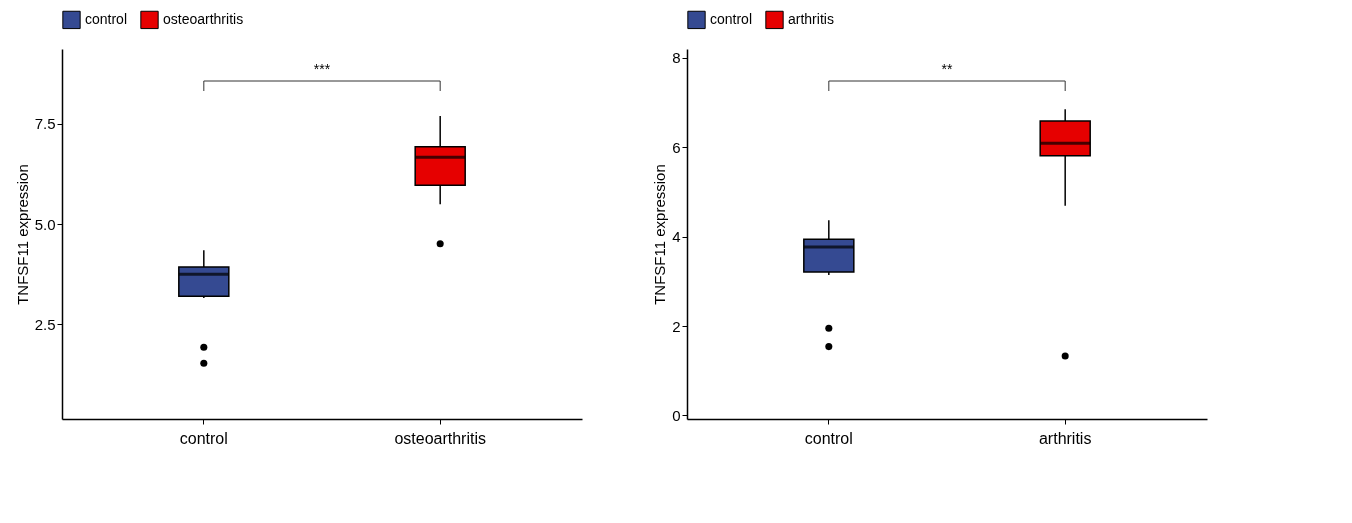 This screenshot has width=1352, height=523. What do you see at coordinates (676, 237) in the screenshot?
I see `y-tick-label: 4` at bounding box center [676, 237].